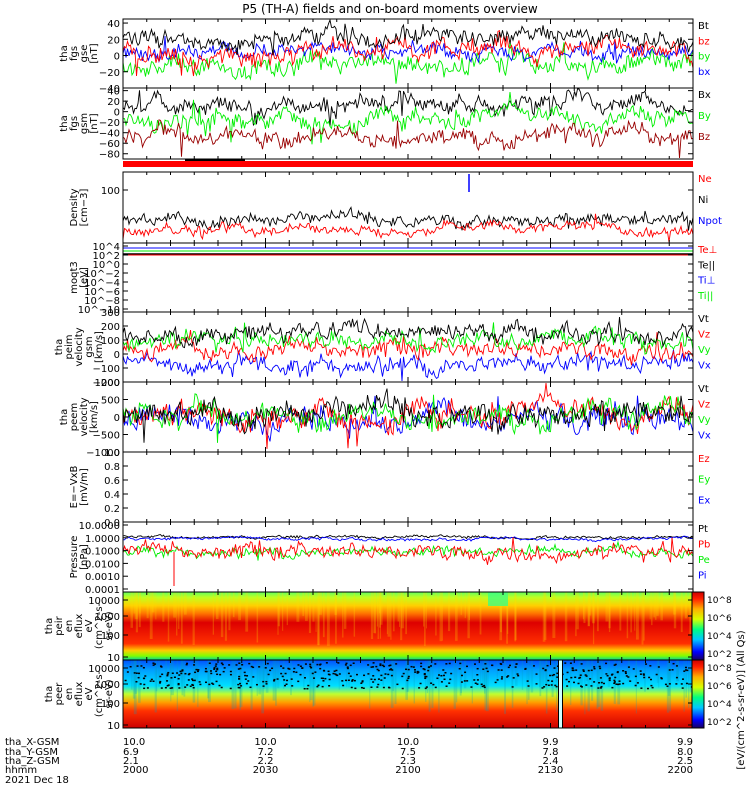  What do you see at coordinates (84, 54) in the screenshot?
I see `y-axis-label-line: gse` at bounding box center [84, 54].